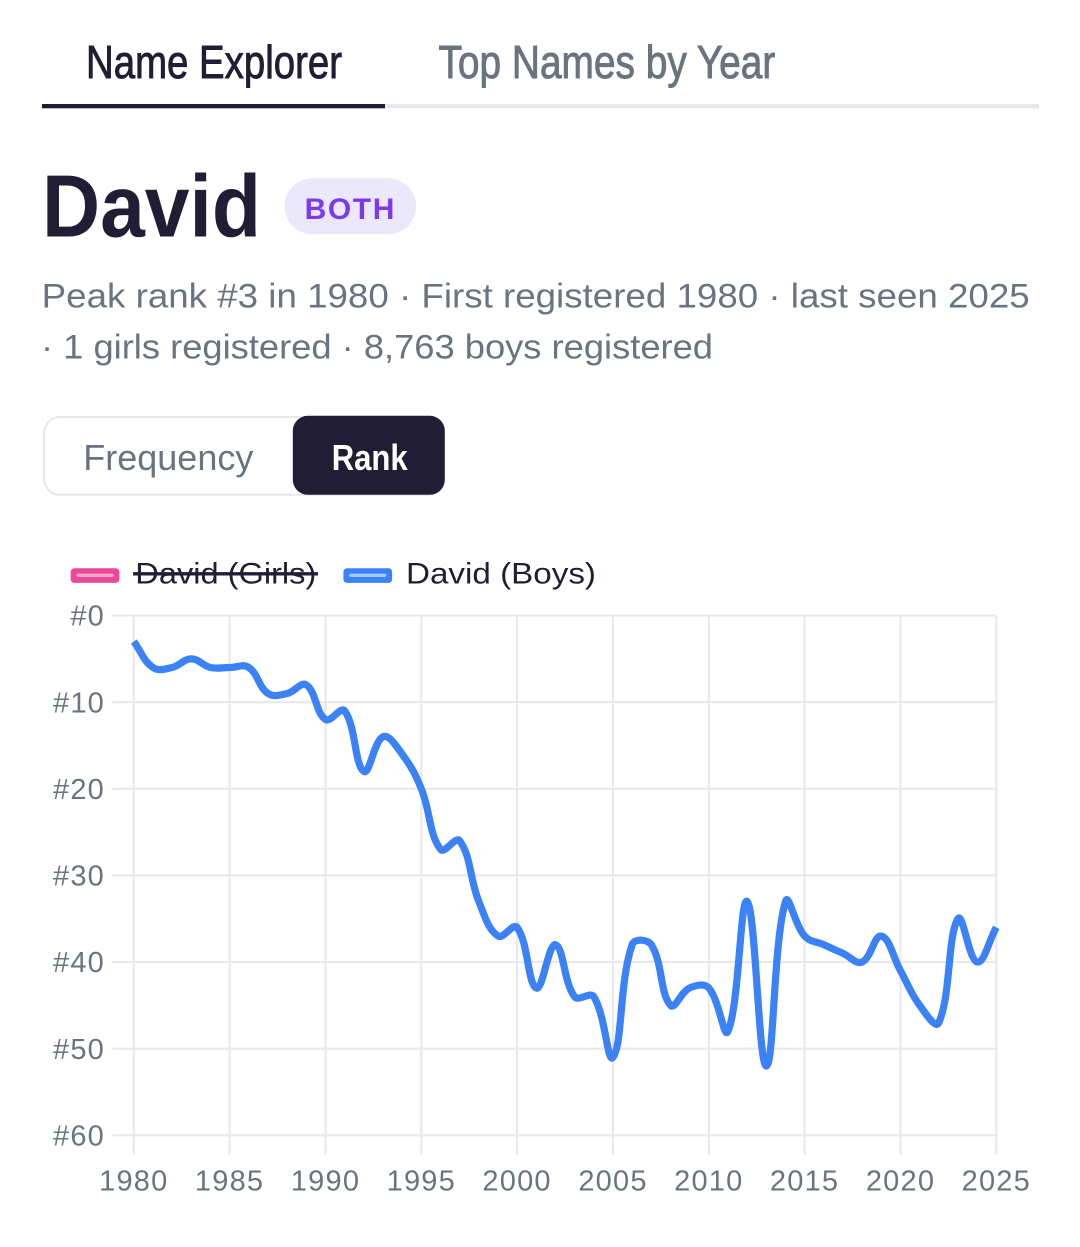 Image resolution: width=1080 pixels, height=1247 pixels. Describe the element at coordinates (996, 1181) in the screenshot. I see `svg-text: 2025` at that location.